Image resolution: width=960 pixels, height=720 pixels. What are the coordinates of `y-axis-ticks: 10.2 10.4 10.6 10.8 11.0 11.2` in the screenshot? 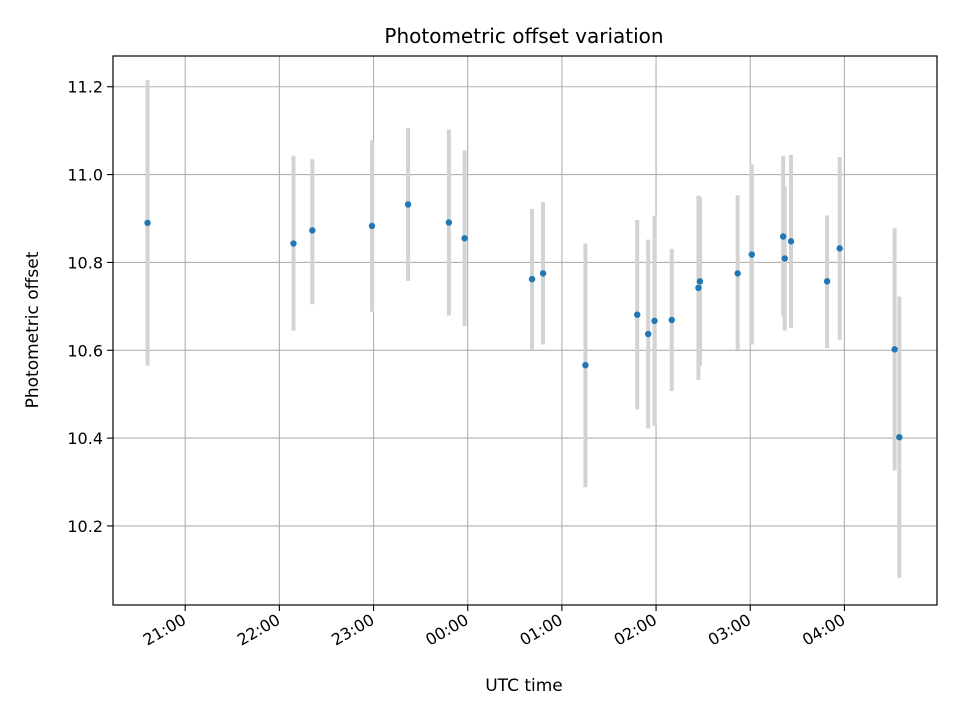 It's located at (90, 307).